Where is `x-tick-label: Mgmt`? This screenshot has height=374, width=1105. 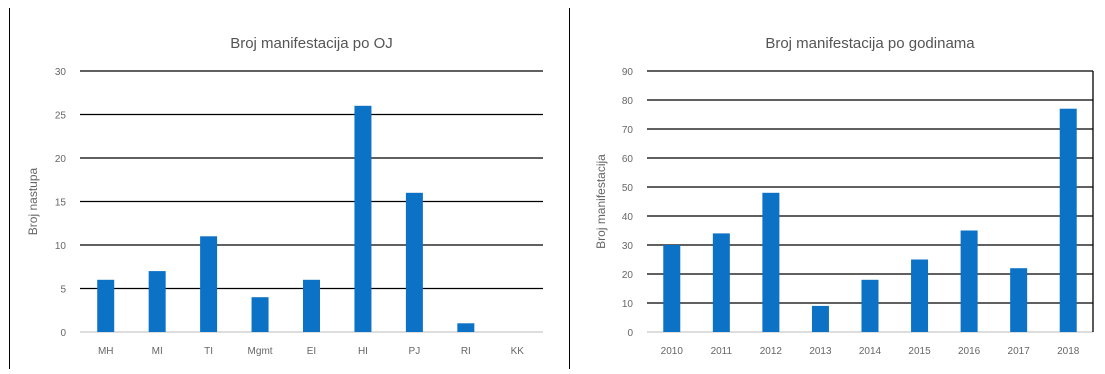
x-tick-label: Mgmt is located at coordinates (260, 351).